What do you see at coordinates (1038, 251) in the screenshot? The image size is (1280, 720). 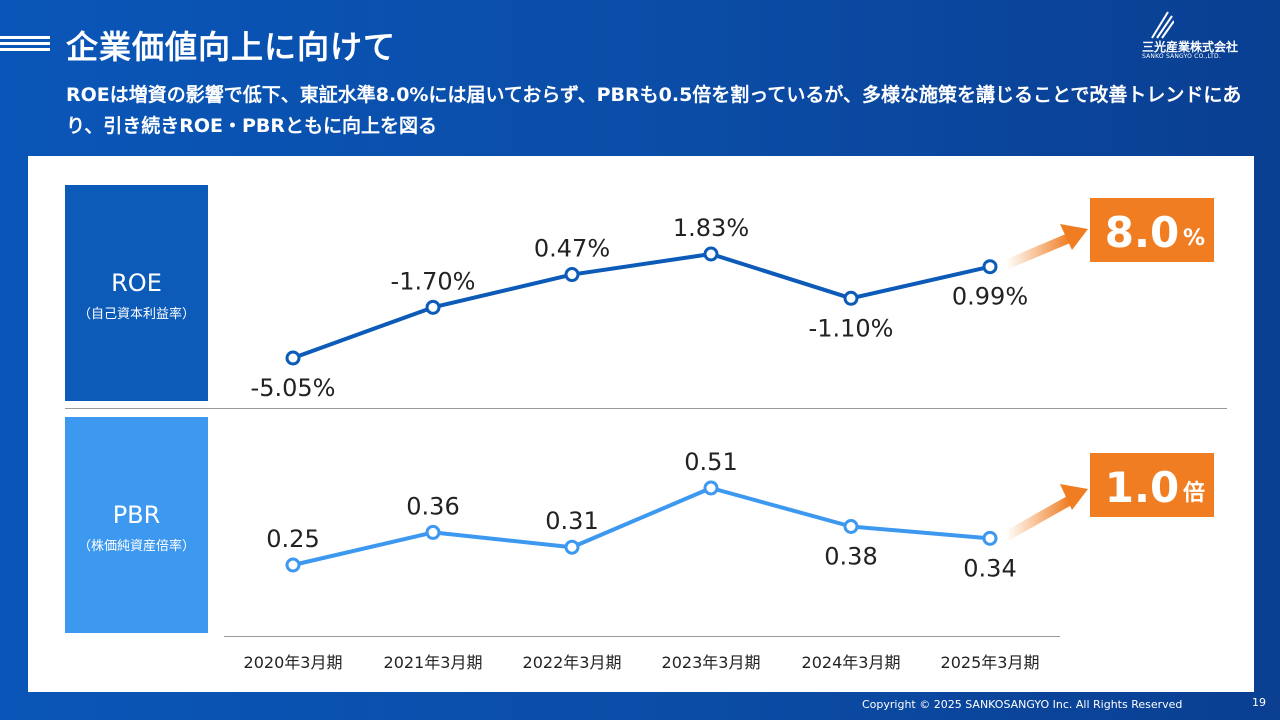 I see `roe-target-arrow` at bounding box center [1038, 251].